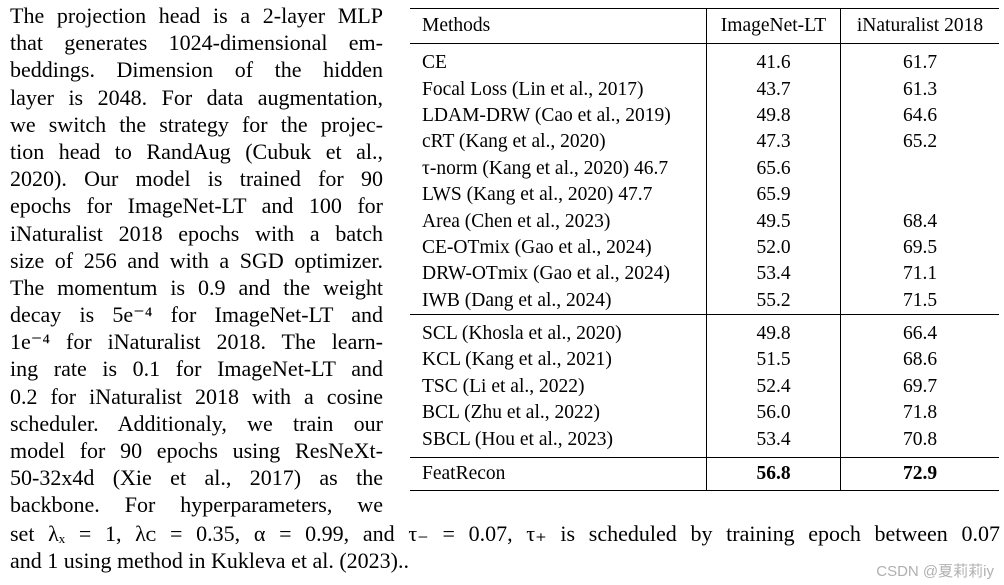 Image resolution: width=1004 pixels, height=585 pixels. I want to click on imagenet-cell: 49.5, so click(773, 221).